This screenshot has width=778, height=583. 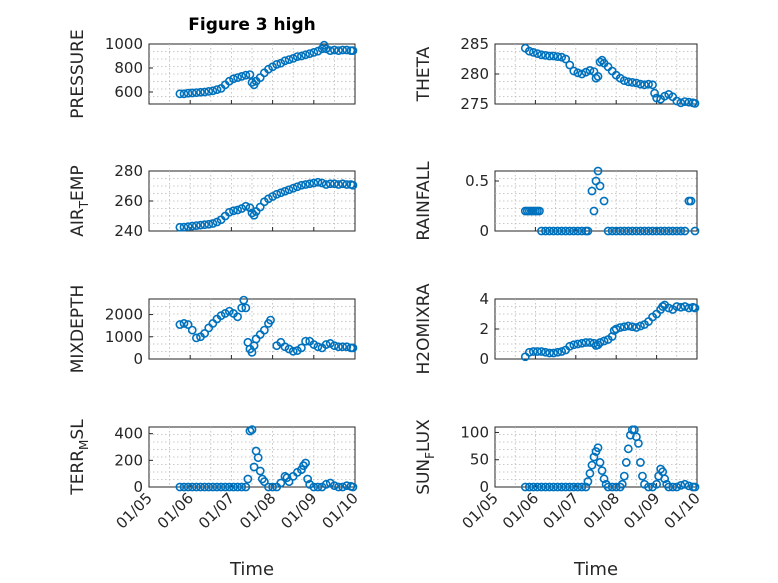 What do you see at coordinates (128, 434) in the screenshot?
I see `y-tick-label: 400` at bounding box center [128, 434].